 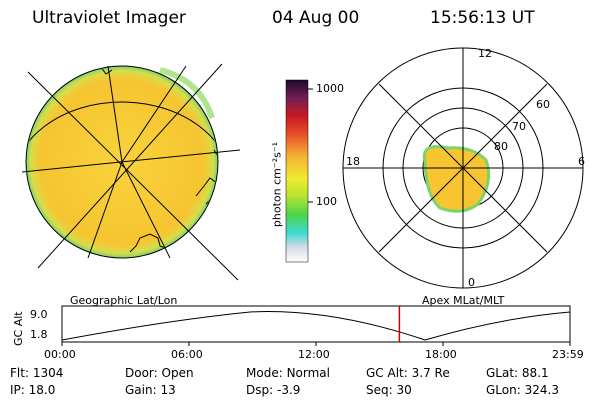 I want to click on altitude-curve, so click(x=316, y=326).